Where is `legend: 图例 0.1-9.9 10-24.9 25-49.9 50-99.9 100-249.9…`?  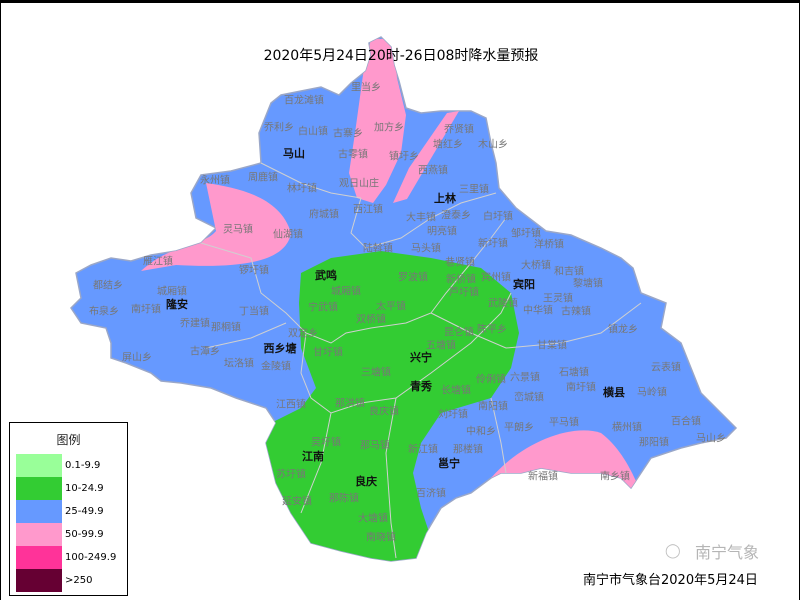
legend: 图例 0.1-9.9 10-24.9 25-49.9 50-99.9 100-249.9… is located at coordinates (68, 509).